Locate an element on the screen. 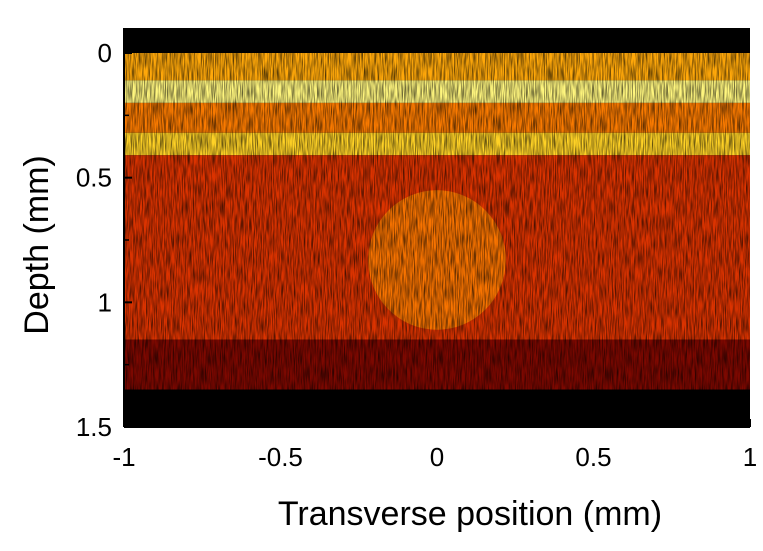  y-tick-label: 1.5 is located at coordinates (94, 427).